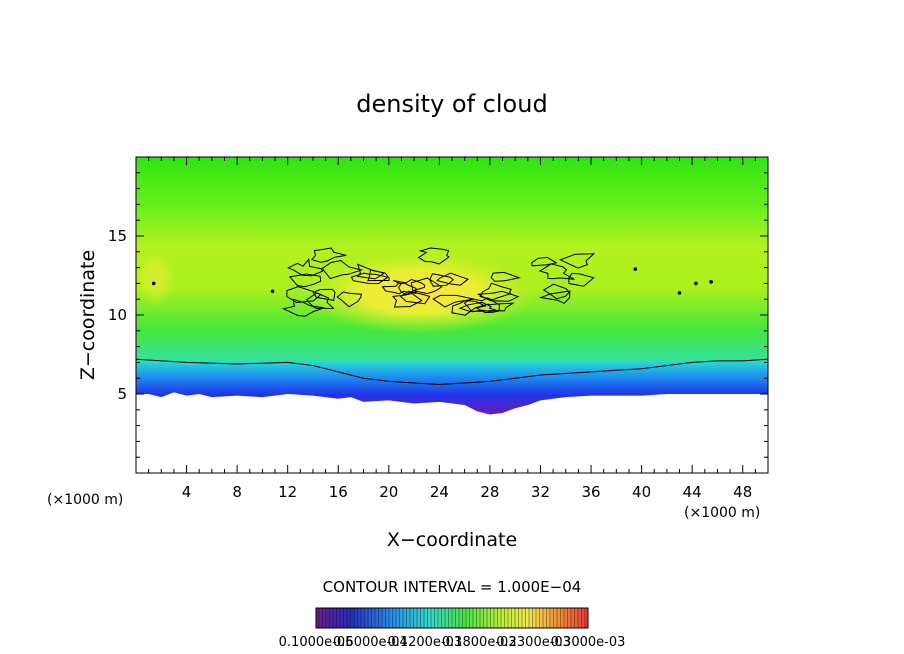 This screenshot has width=904, height=654. I want to click on x-tick-label: 20, so click(388, 492).